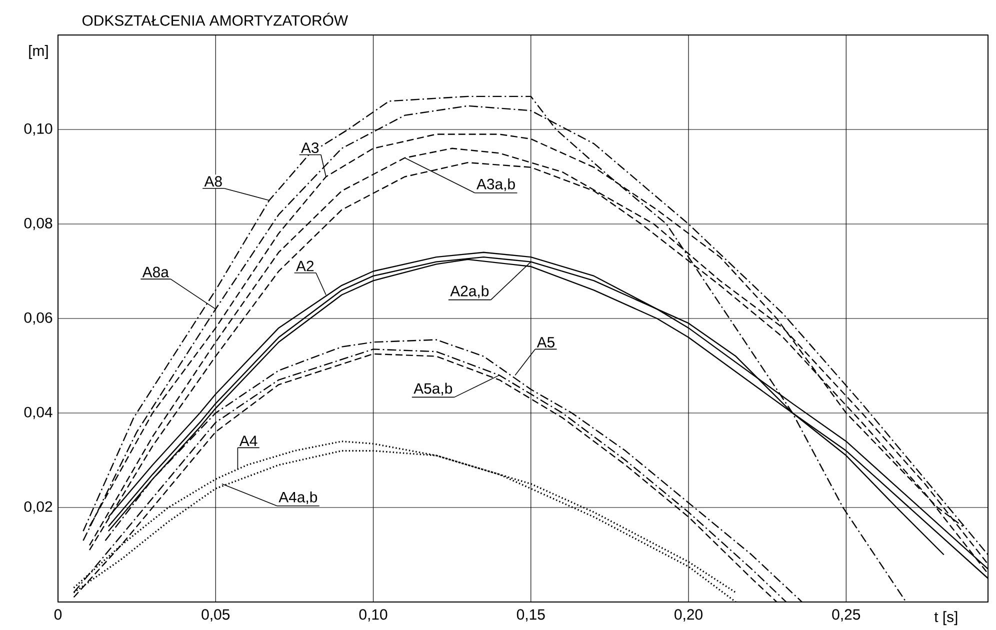 The height and width of the screenshot is (630, 996). Describe the element at coordinates (38, 507) in the screenshot. I see `y-tick-label: 0,02` at that location.